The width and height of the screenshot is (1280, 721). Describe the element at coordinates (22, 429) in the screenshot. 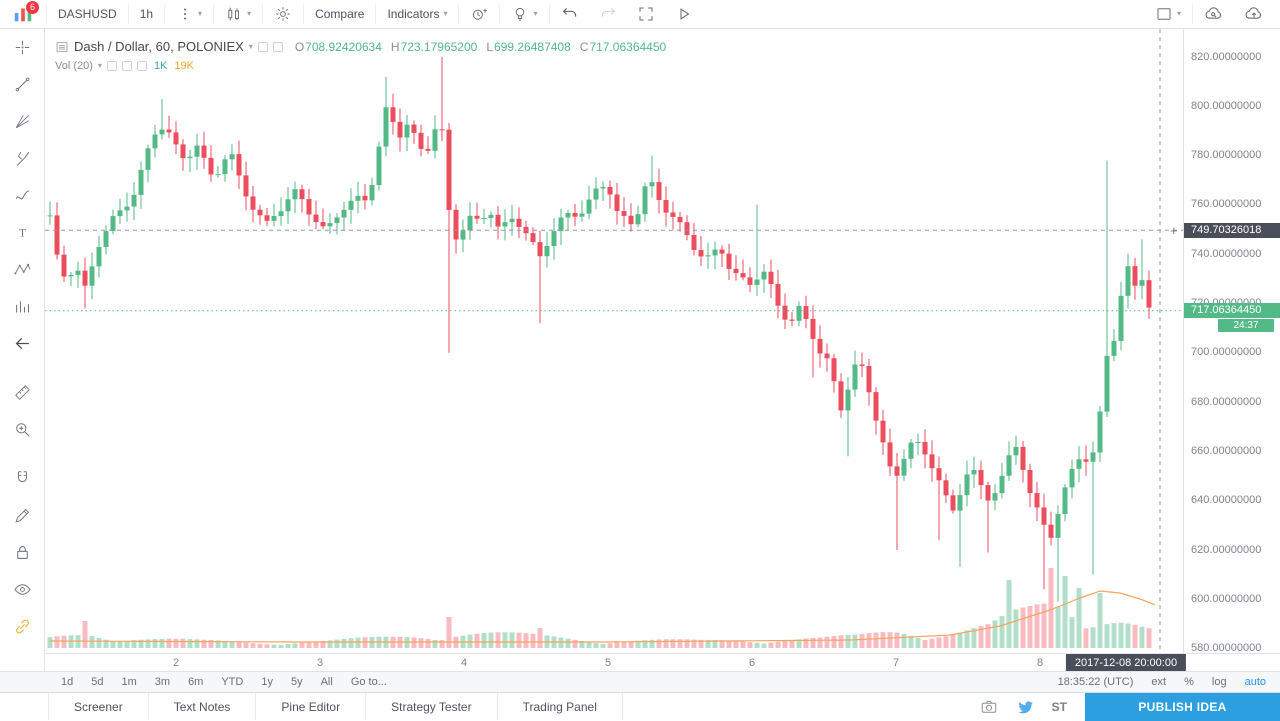

I see `zoom-icon` at that location.